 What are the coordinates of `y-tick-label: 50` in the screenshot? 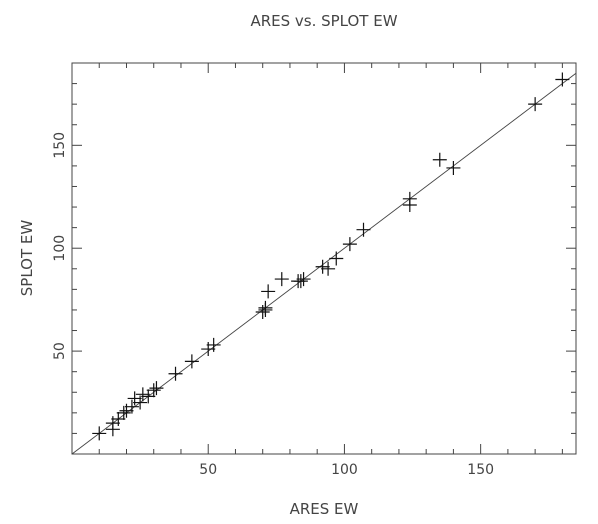 It's located at (60, 351).